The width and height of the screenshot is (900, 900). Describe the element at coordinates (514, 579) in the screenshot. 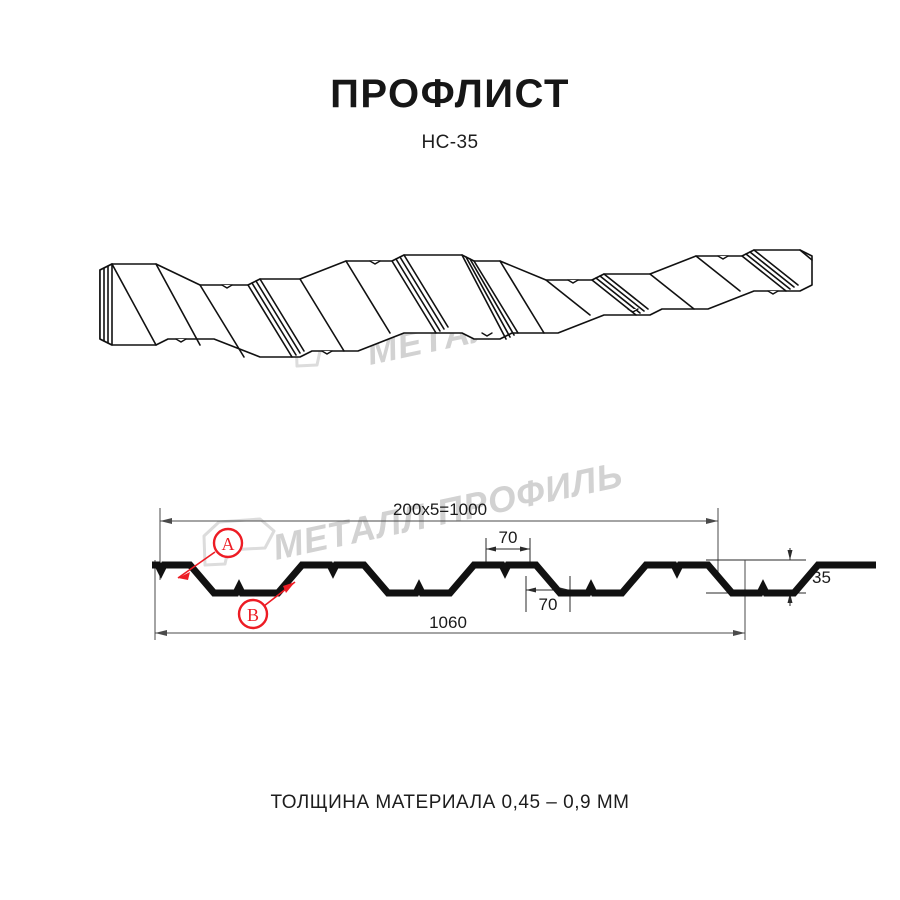

I see `profile-outline` at that location.